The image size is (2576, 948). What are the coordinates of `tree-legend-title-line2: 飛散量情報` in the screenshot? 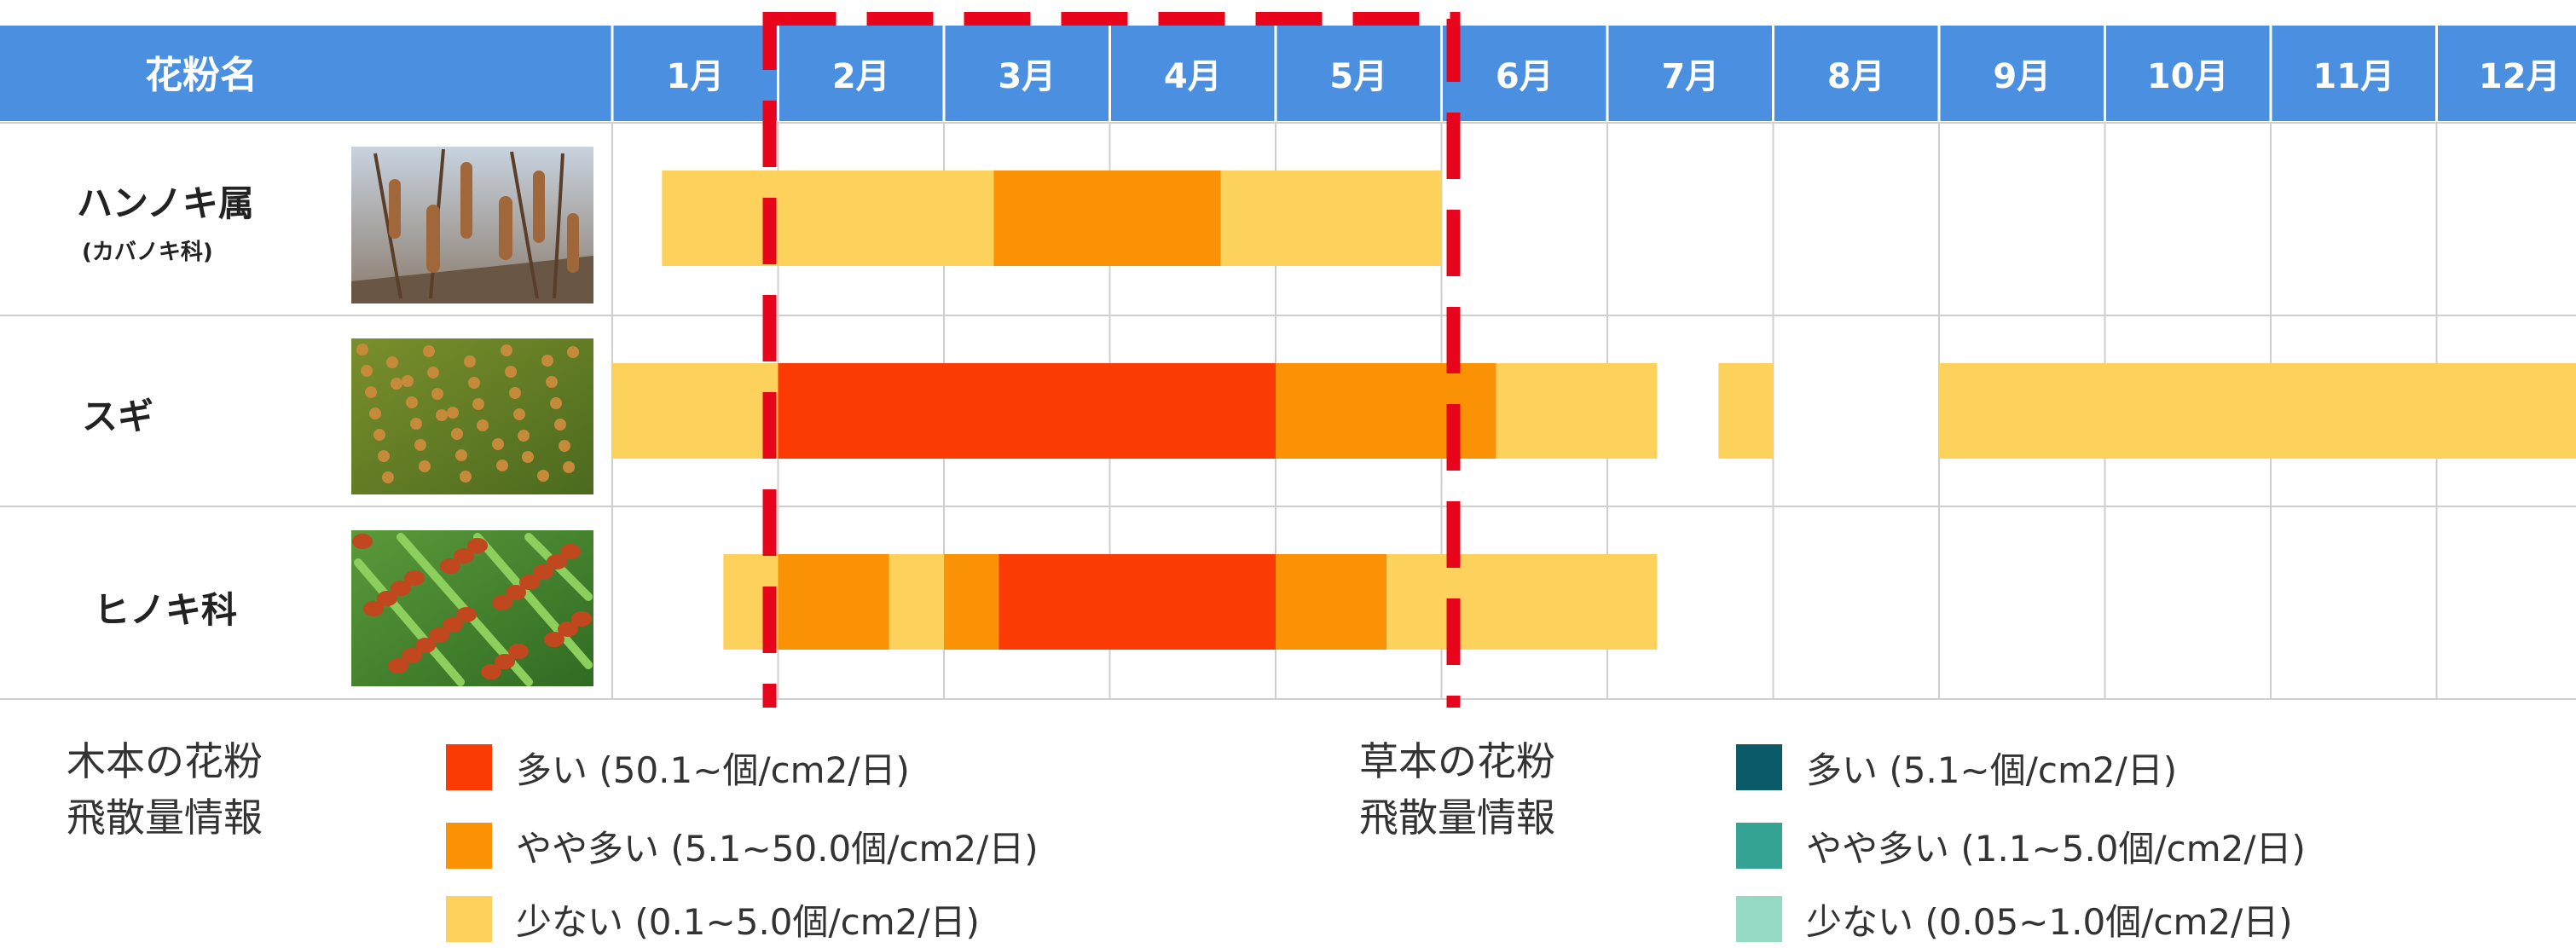 It's located at (165, 818).